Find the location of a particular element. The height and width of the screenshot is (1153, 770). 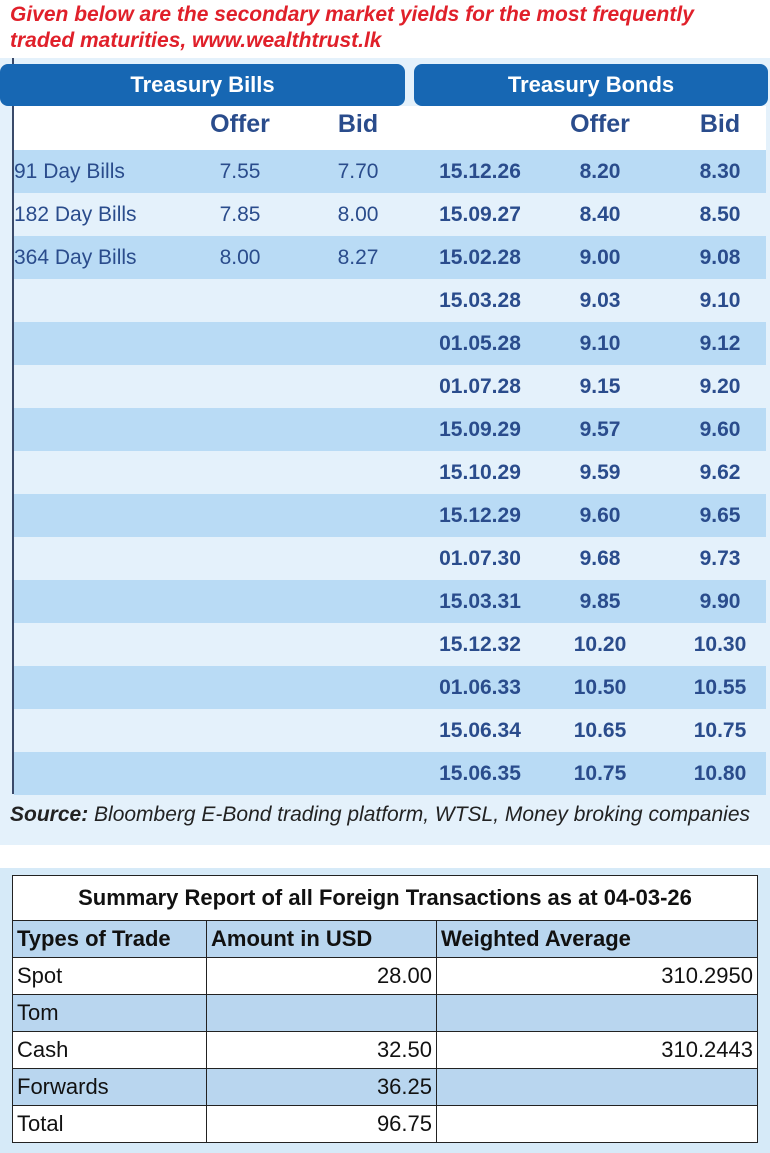

bond-maturity: 15.06.34 is located at coordinates (480, 730).